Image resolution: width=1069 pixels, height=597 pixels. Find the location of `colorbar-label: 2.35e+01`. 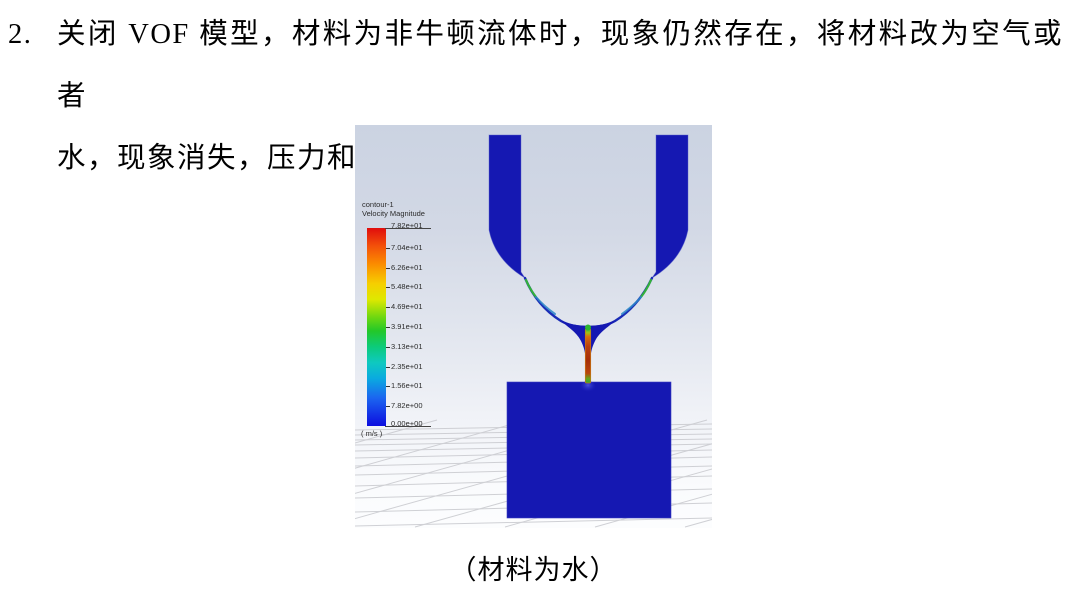

colorbar-label: 2.35e+01 is located at coordinates (407, 367).